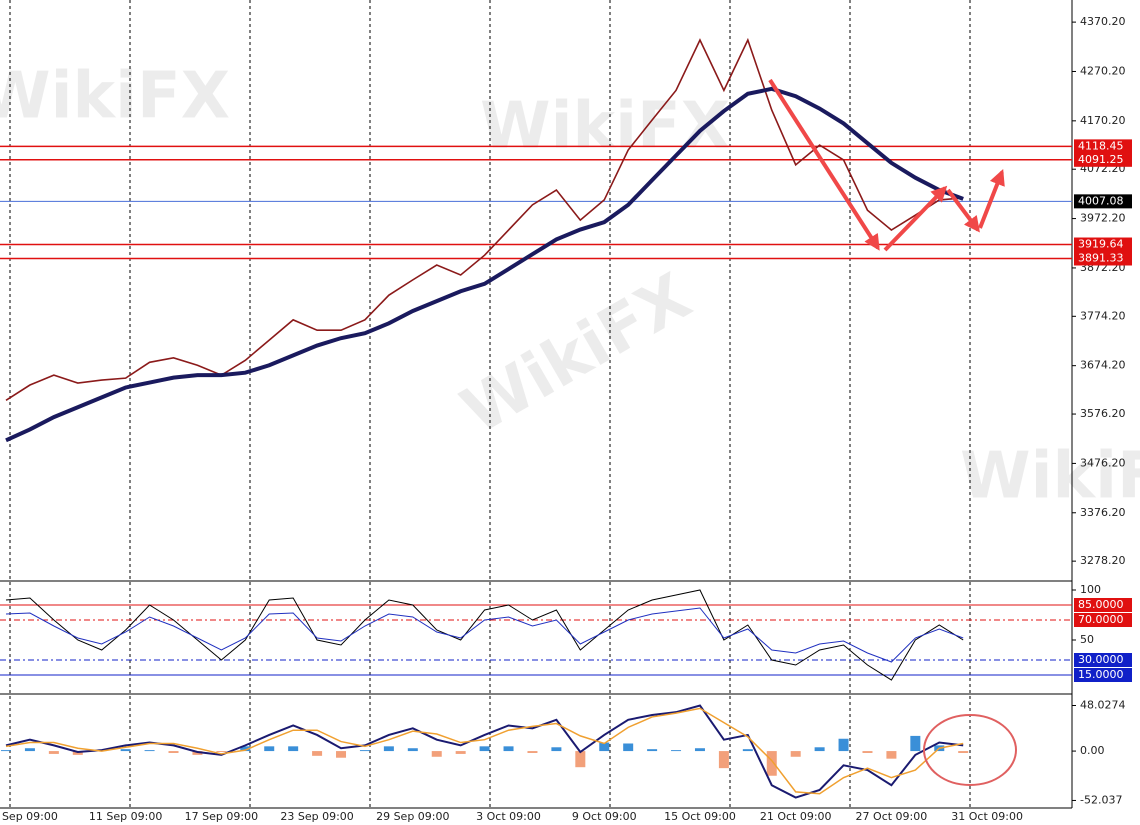 This screenshot has height=825, width=1140. I want to click on level-label: 15.0000, so click(1101, 674).